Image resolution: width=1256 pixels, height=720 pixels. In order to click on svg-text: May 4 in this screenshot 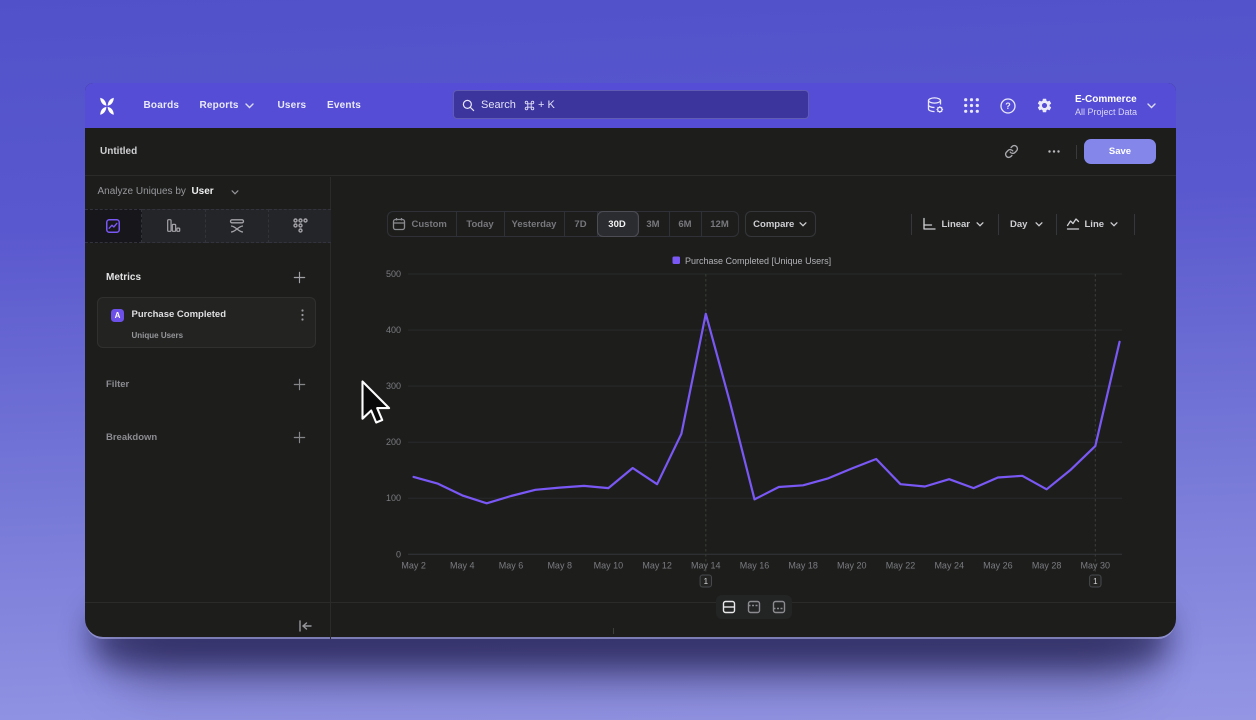, I will do `click(462, 566)`.